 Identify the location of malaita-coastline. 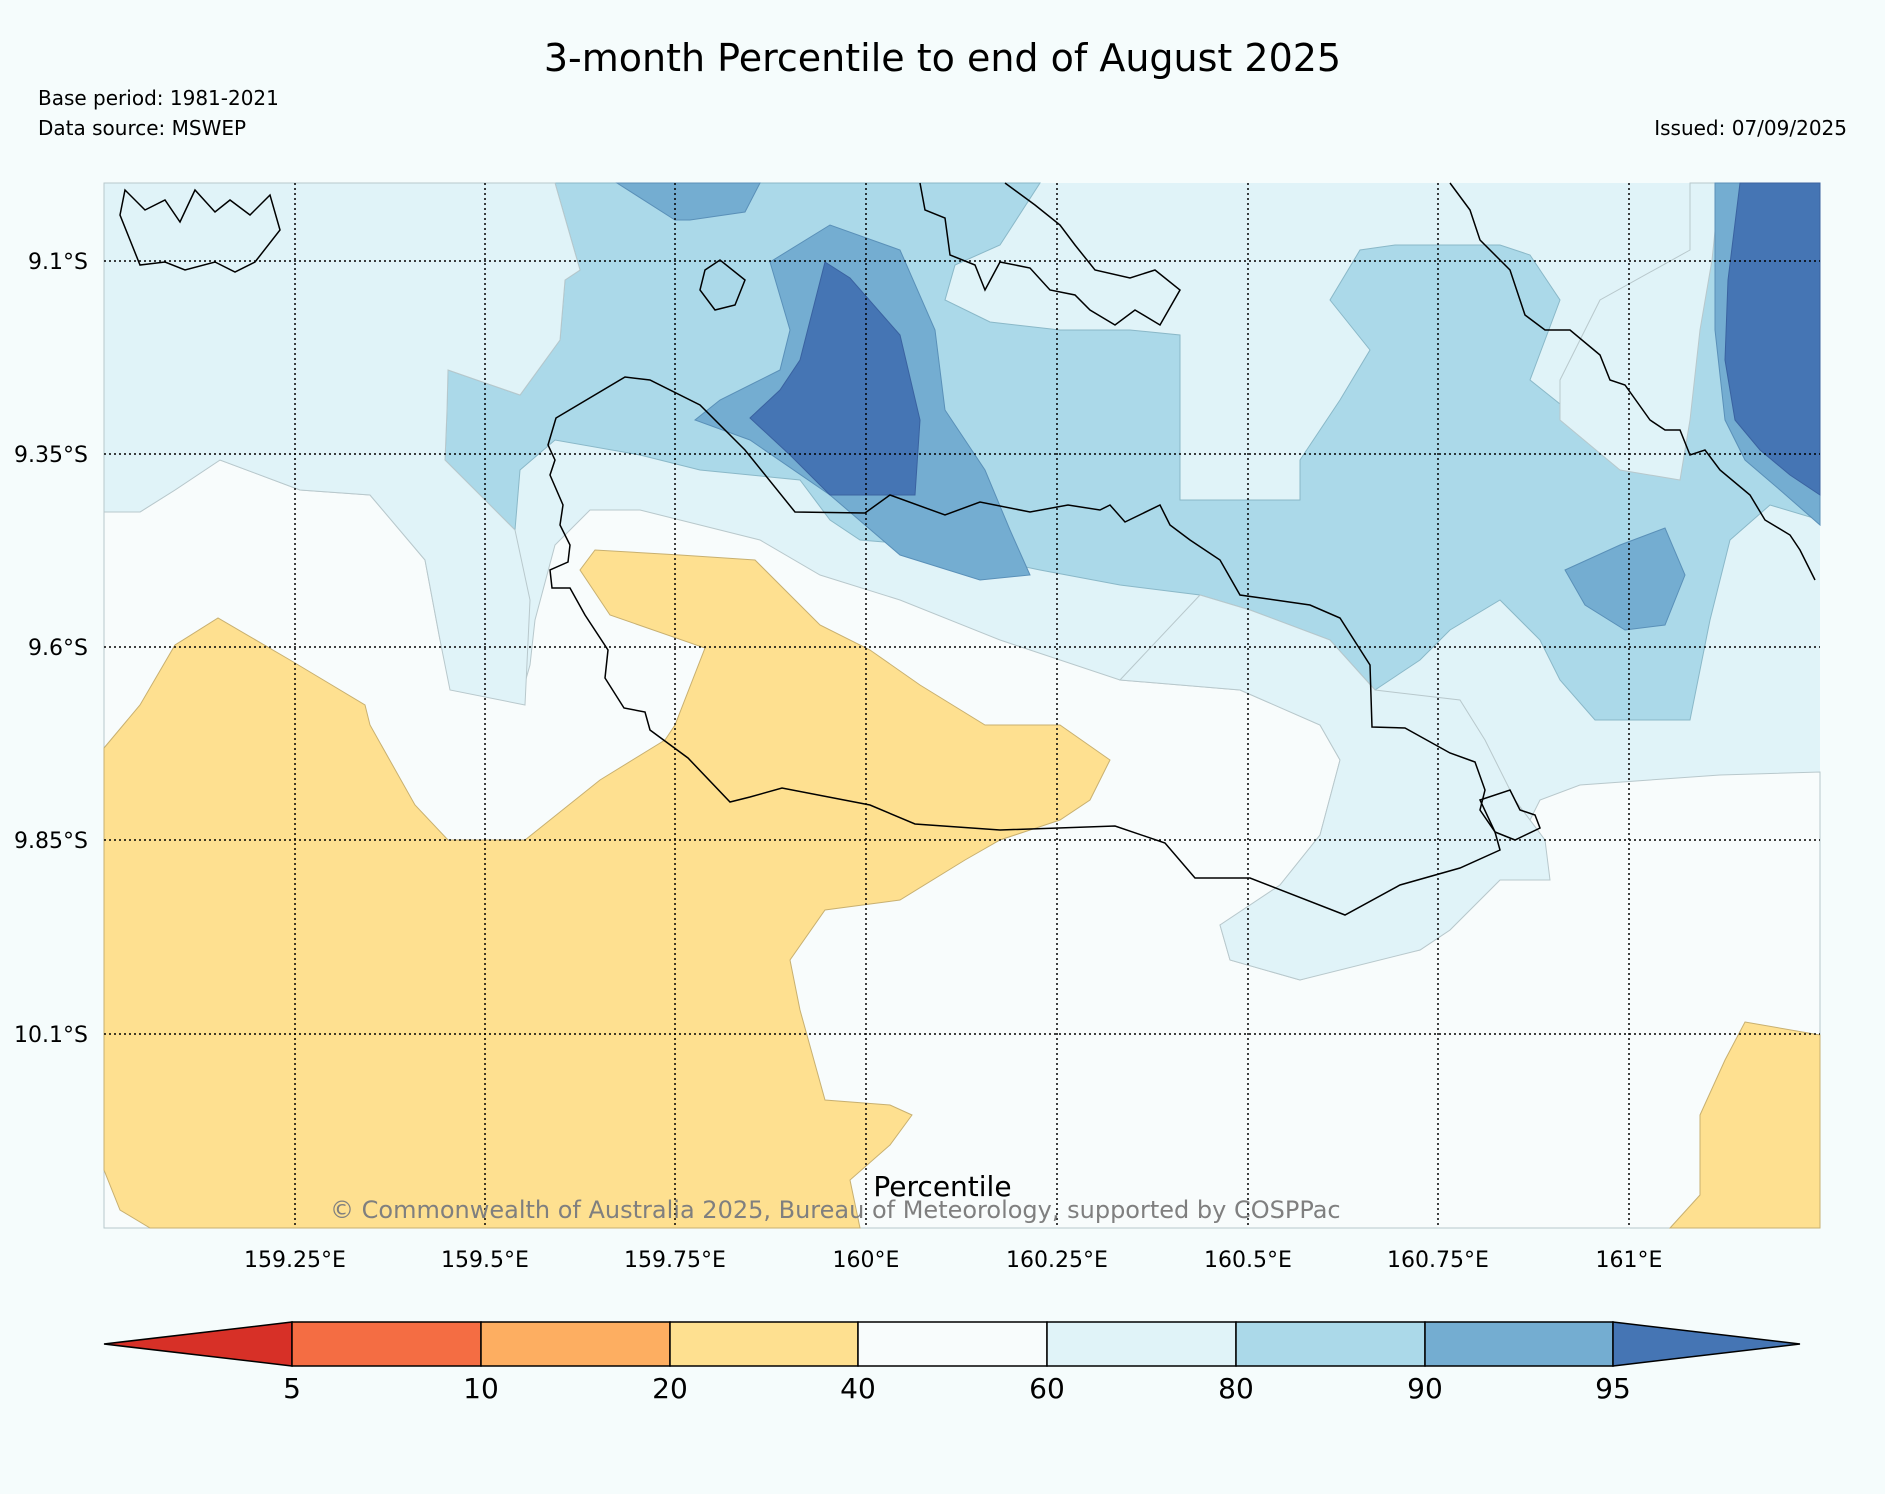
(1050, 254).